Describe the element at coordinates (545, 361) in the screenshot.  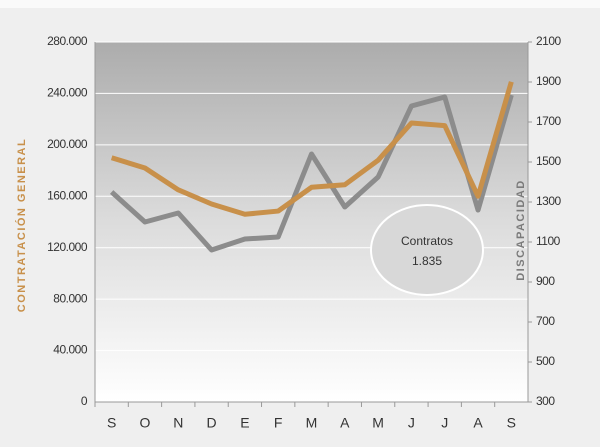
I see `y2-tick-label: 500` at that location.